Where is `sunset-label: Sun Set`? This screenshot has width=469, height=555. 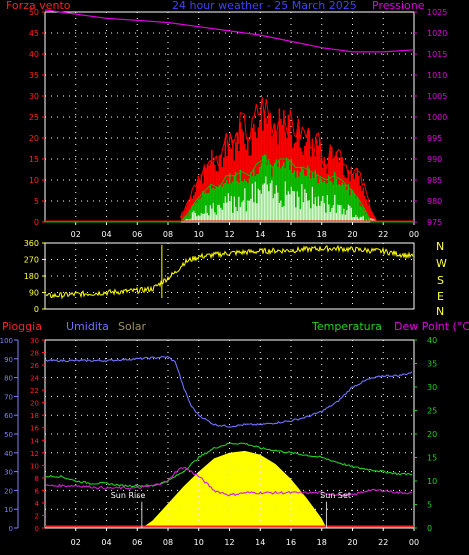
sunset-label: Sun Set is located at coordinates (335, 495).